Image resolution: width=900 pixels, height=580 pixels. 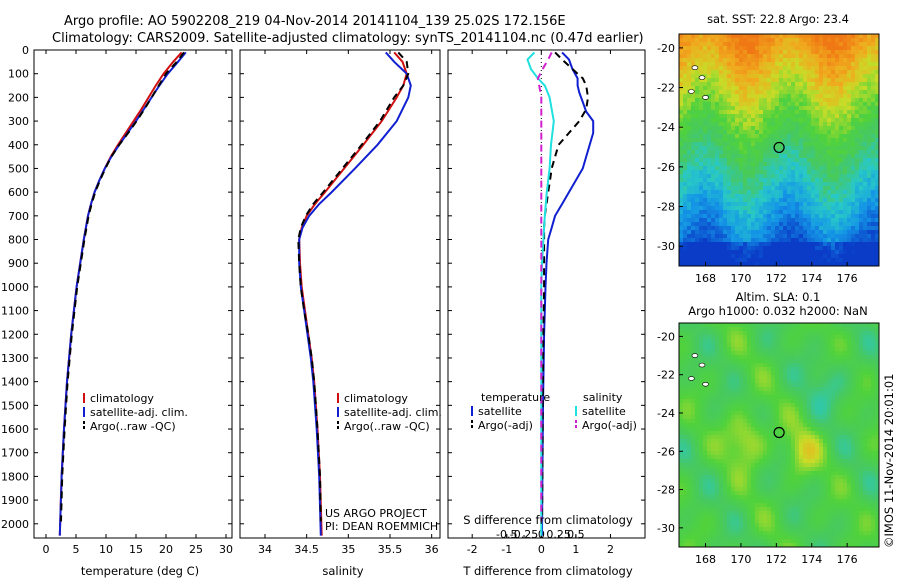 What do you see at coordinates (558, 534) in the screenshot?
I see `difference-xtick-top-label: 0.25` at bounding box center [558, 534].